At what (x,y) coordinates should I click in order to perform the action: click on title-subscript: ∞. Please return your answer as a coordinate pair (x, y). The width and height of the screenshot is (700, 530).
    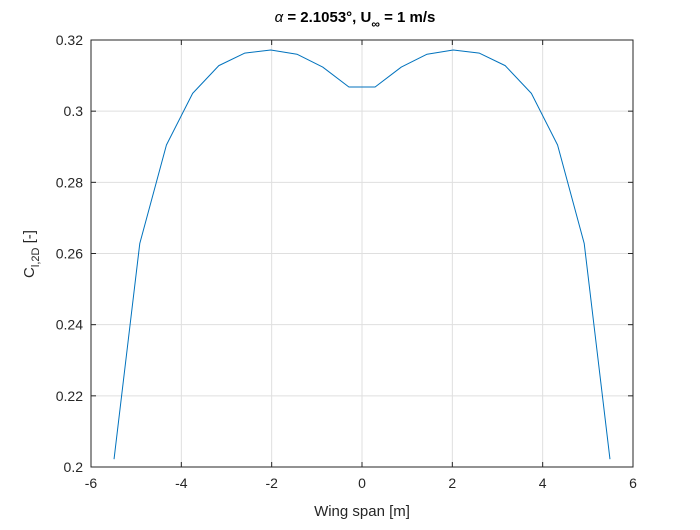
    Looking at the image, I should click on (375, 24).